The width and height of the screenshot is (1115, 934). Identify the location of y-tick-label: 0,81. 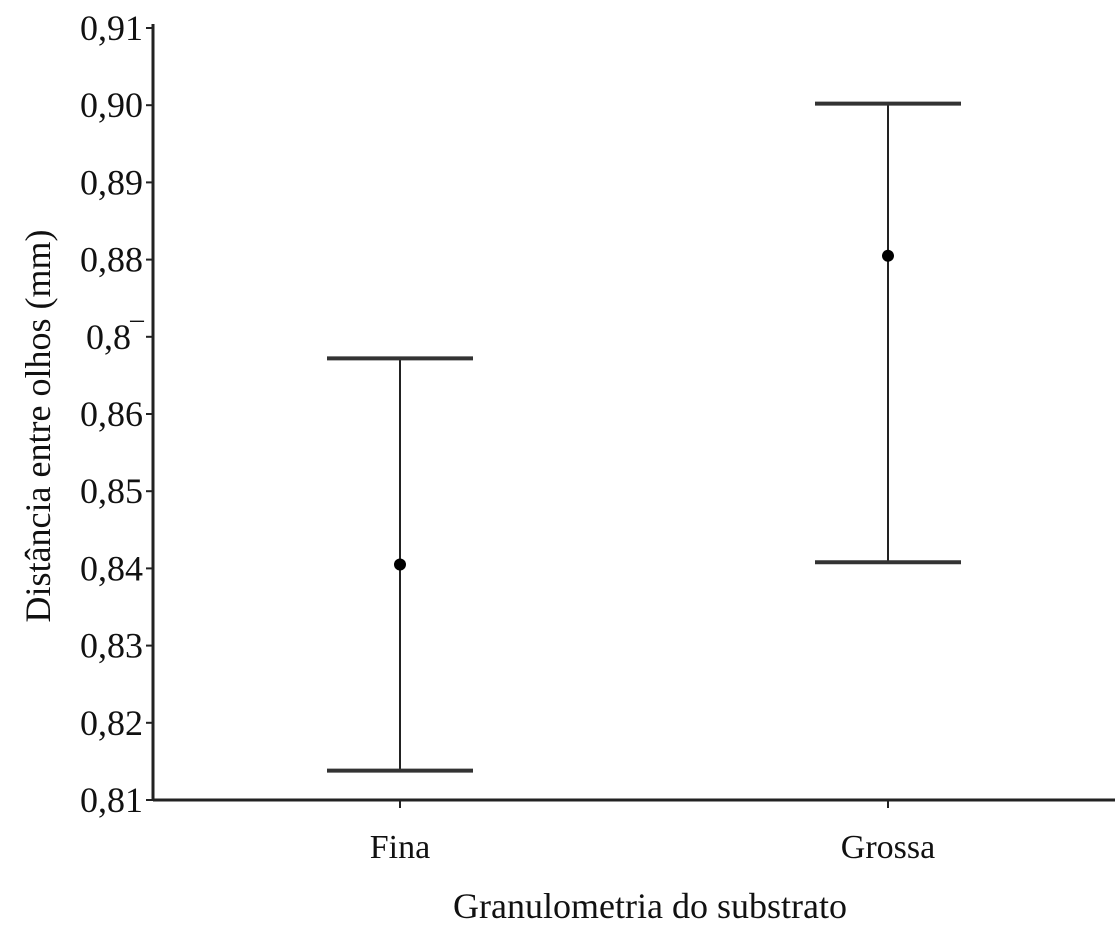
(111, 800).